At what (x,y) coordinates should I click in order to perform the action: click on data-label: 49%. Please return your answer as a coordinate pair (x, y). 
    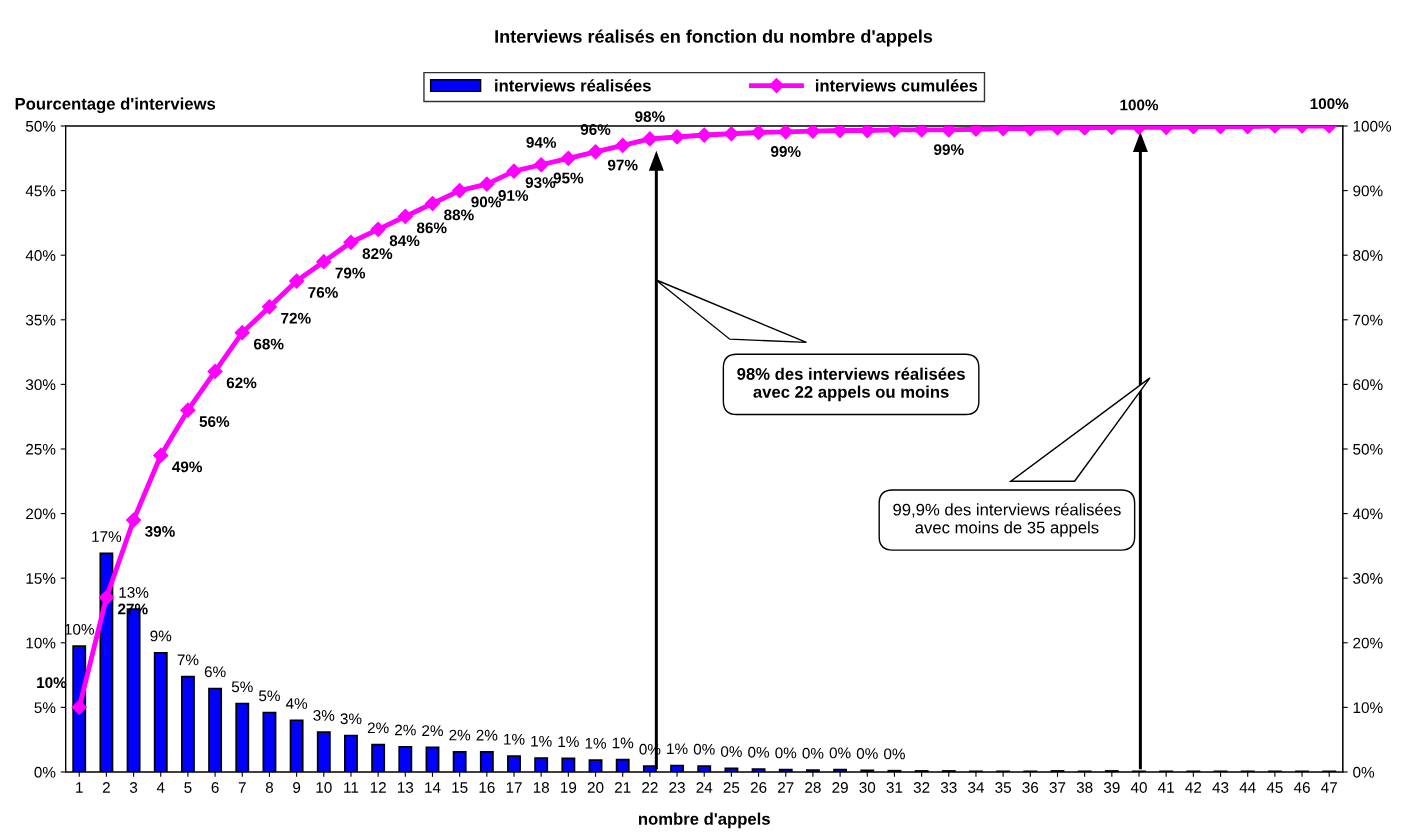
    Looking at the image, I should click on (187, 467).